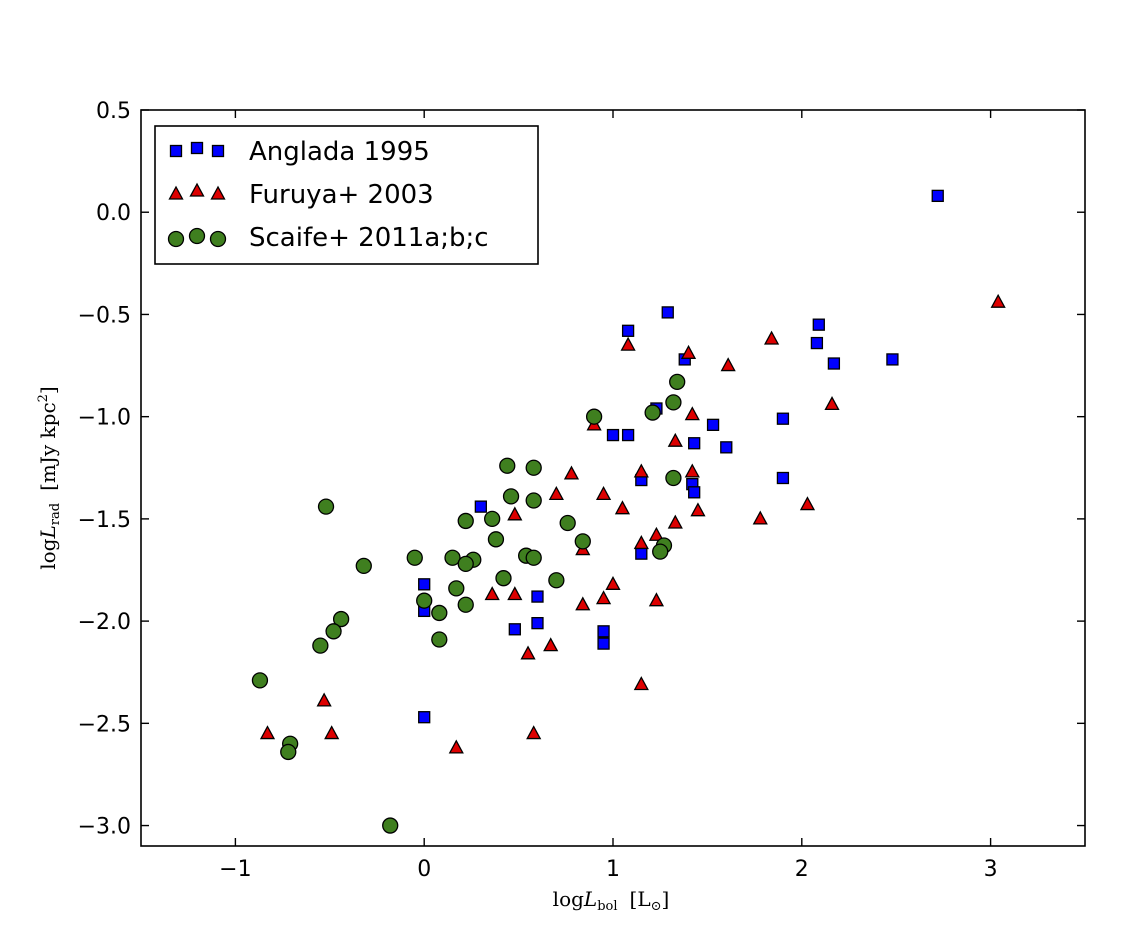  Describe the element at coordinates (104, 315) in the screenshot. I see `y-tick-label: −0.5` at that location.